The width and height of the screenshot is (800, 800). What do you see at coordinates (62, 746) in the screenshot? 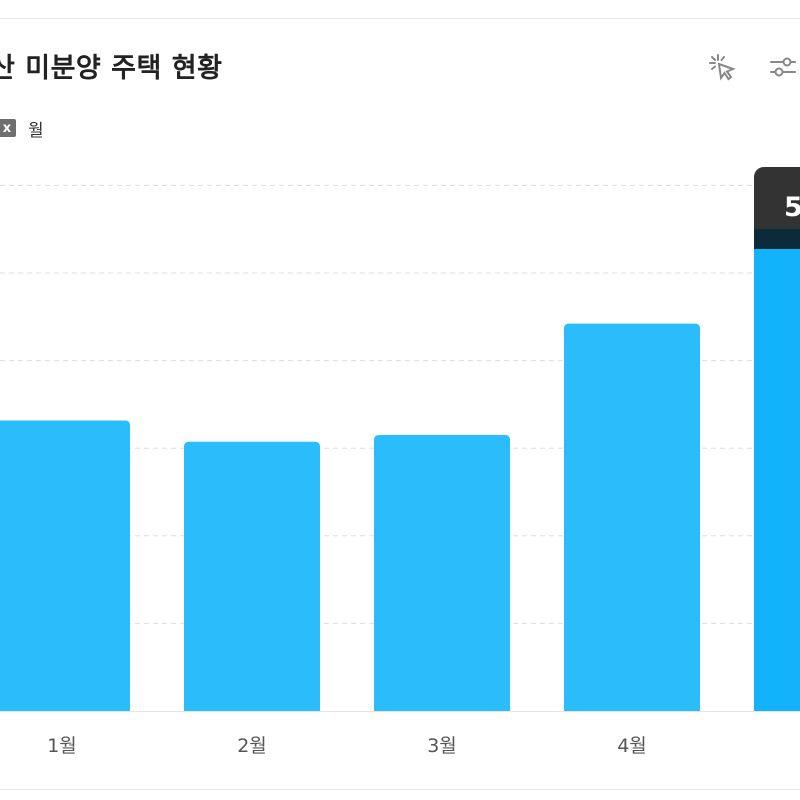
I see `x-tick-label: 1월` at bounding box center [62, 746].